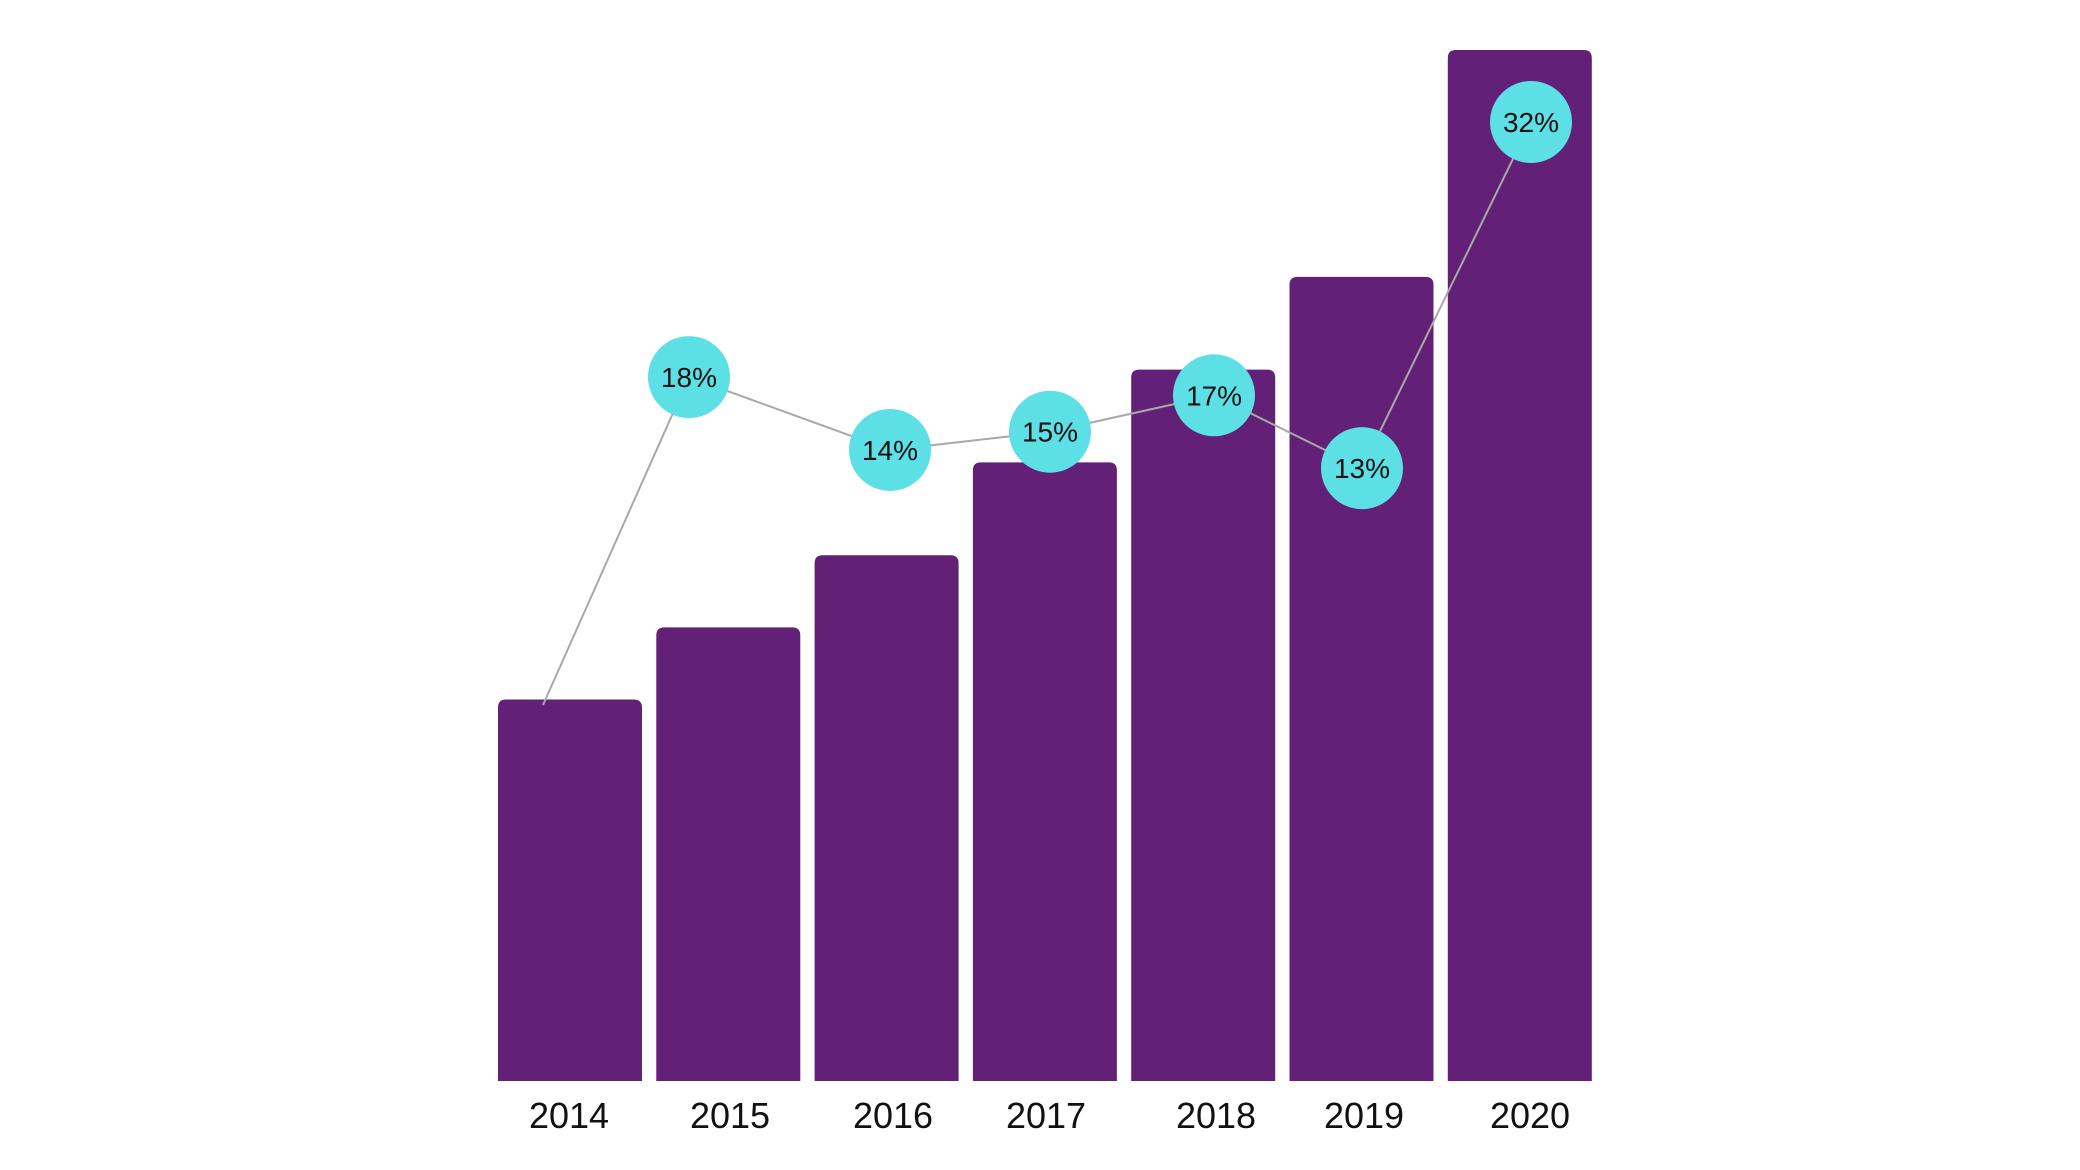 The image size is (2080, 1170). I want to click on data-label-2020: 32%, so click(1531, 122).